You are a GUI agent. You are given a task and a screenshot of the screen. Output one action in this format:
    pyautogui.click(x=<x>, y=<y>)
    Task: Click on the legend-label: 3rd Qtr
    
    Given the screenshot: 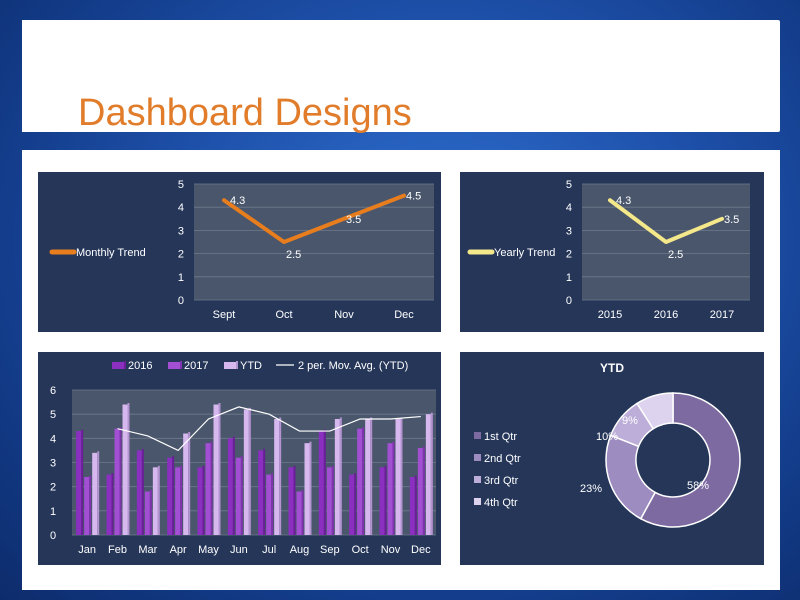 What is the action you would take?
    pyautogui.click(x=501, y=481)
    